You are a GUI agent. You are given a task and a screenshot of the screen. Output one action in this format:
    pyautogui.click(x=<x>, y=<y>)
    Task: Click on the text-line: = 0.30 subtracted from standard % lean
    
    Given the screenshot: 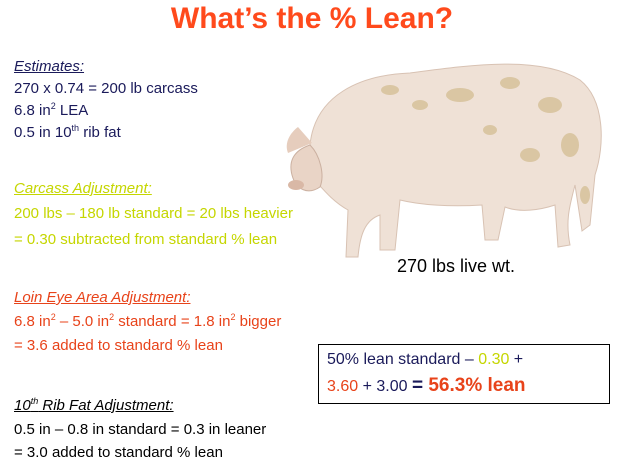 What is the action you would take?
    pyautogui.click(x=145, y=239)
    